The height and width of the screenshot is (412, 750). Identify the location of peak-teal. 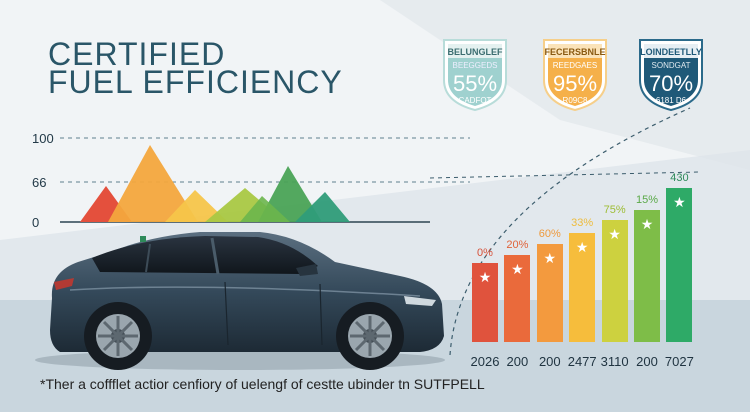
(322, 207).